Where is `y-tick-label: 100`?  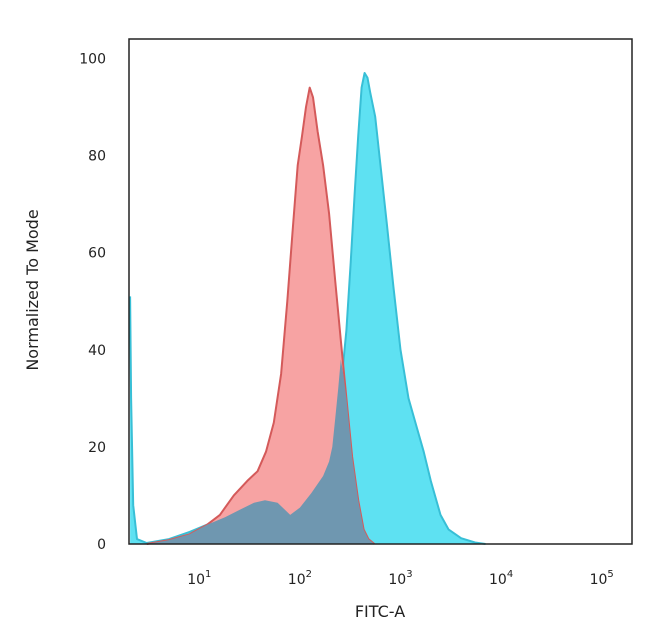 y-tick-label: 100 is located at coordinates (92, 59).